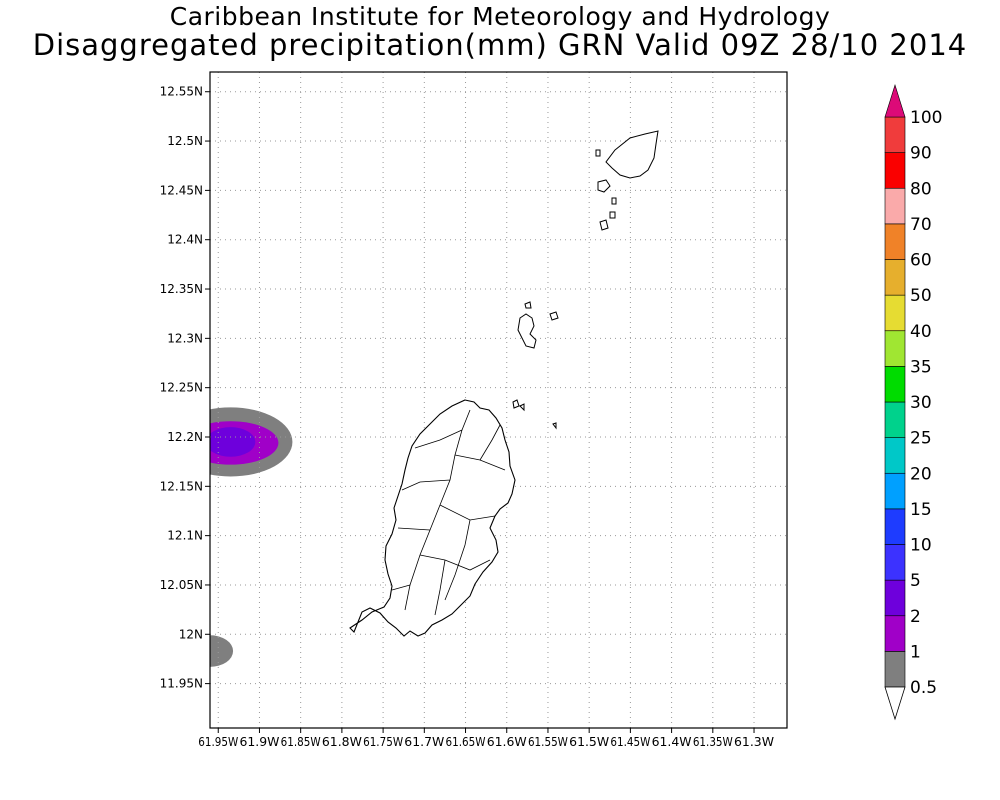 Image resolution: width=1000 pixels, height=800 pixels. What do you see at coordinates (921, 225) in the screenshot?
I see `colorbar-label: 70` at bounding box center [921, 225].